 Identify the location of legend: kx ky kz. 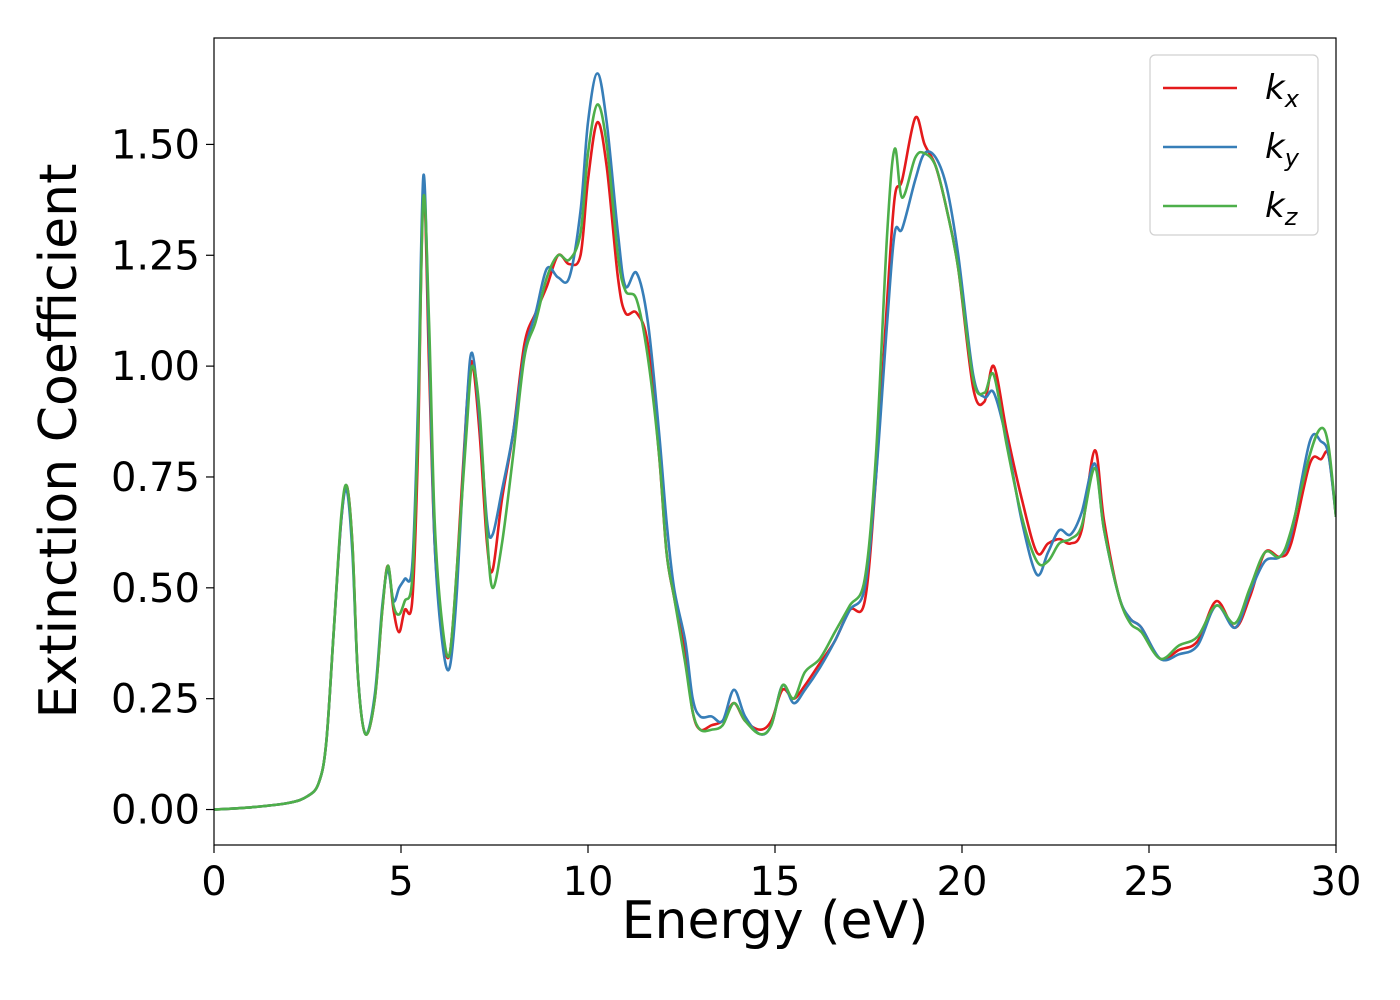
(1234, 145).